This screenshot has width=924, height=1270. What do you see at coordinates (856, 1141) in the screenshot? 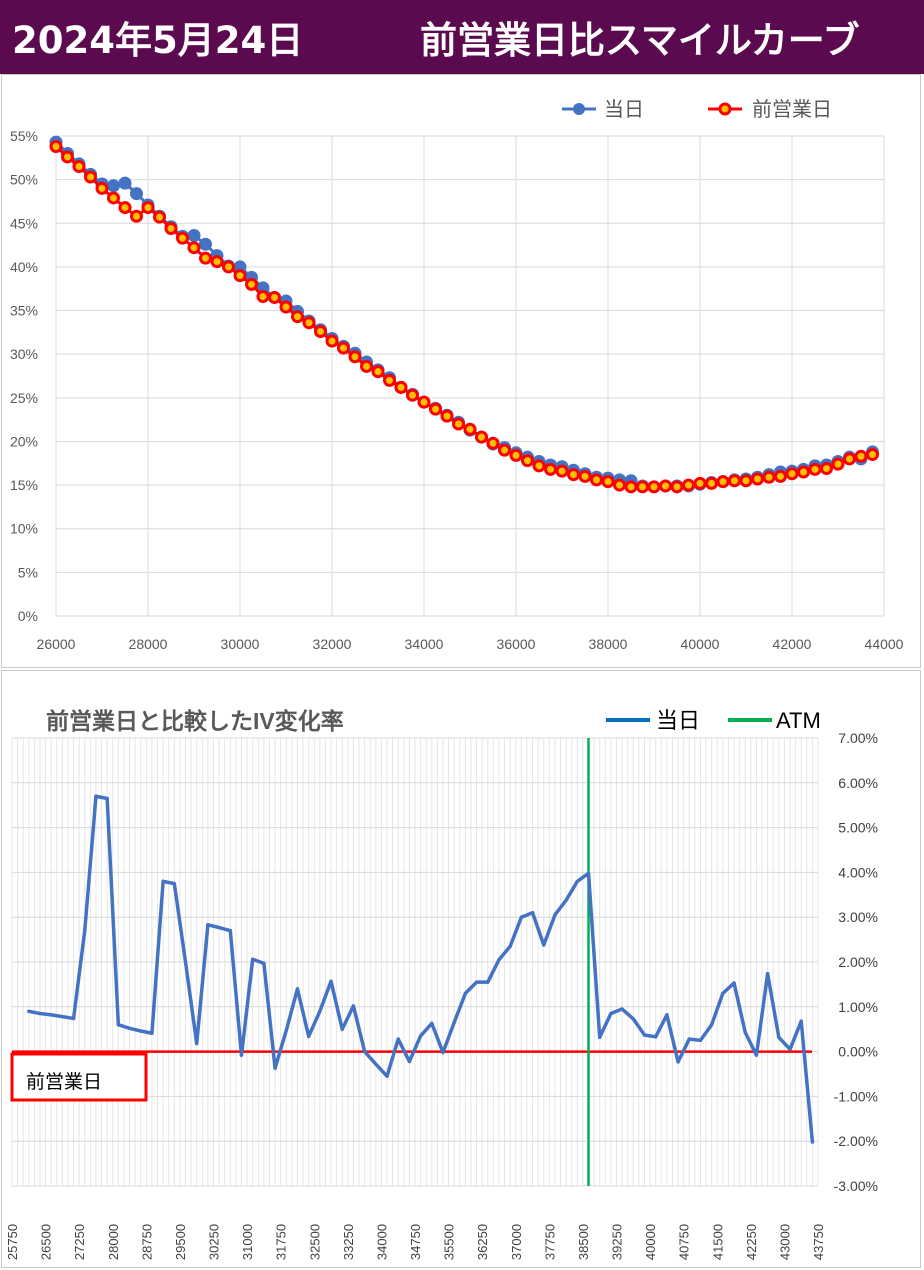
I see `y-tick-label: -2.00%` at bounding box center [856, 1141].